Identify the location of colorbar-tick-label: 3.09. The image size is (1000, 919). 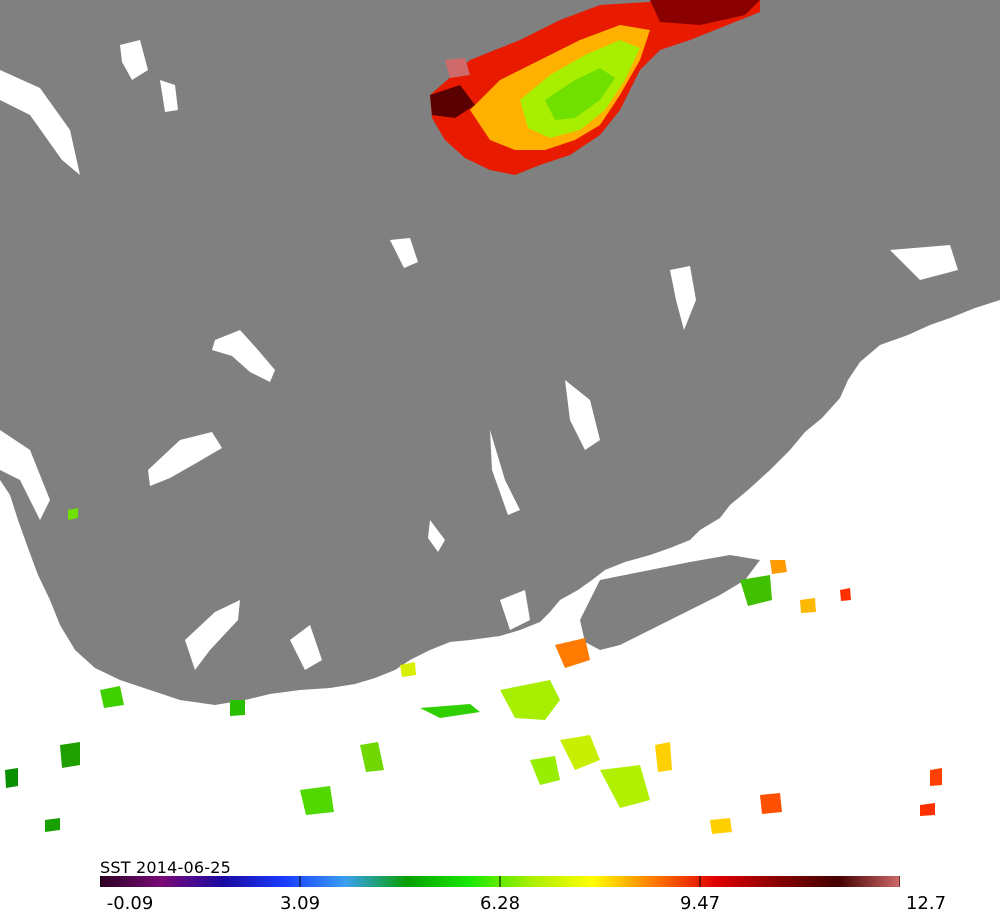
(300, 903).